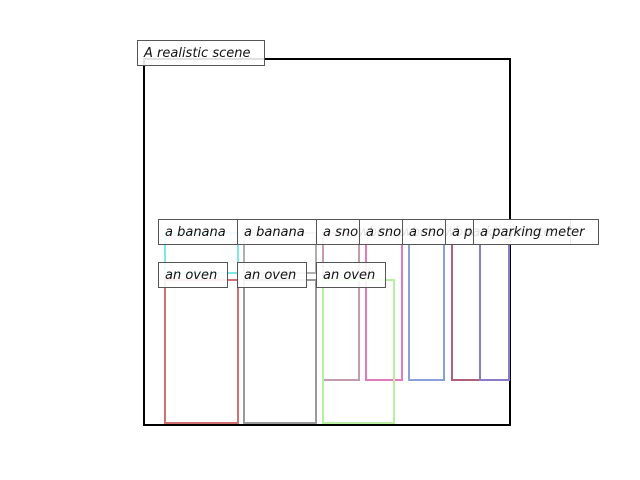  What do you see at coordinates (277, 232) in the screenshot?
I see `label-banana-2: a banana` at bounding box center [277, 232].